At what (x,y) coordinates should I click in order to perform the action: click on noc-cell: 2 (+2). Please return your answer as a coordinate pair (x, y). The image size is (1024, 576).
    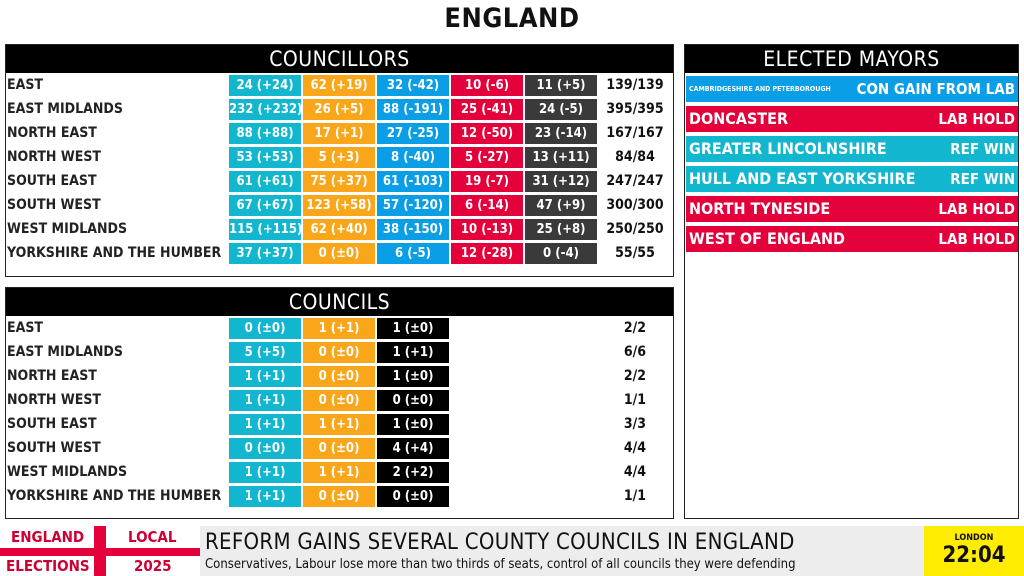
    Looking at the image, I should click on (413, 472).